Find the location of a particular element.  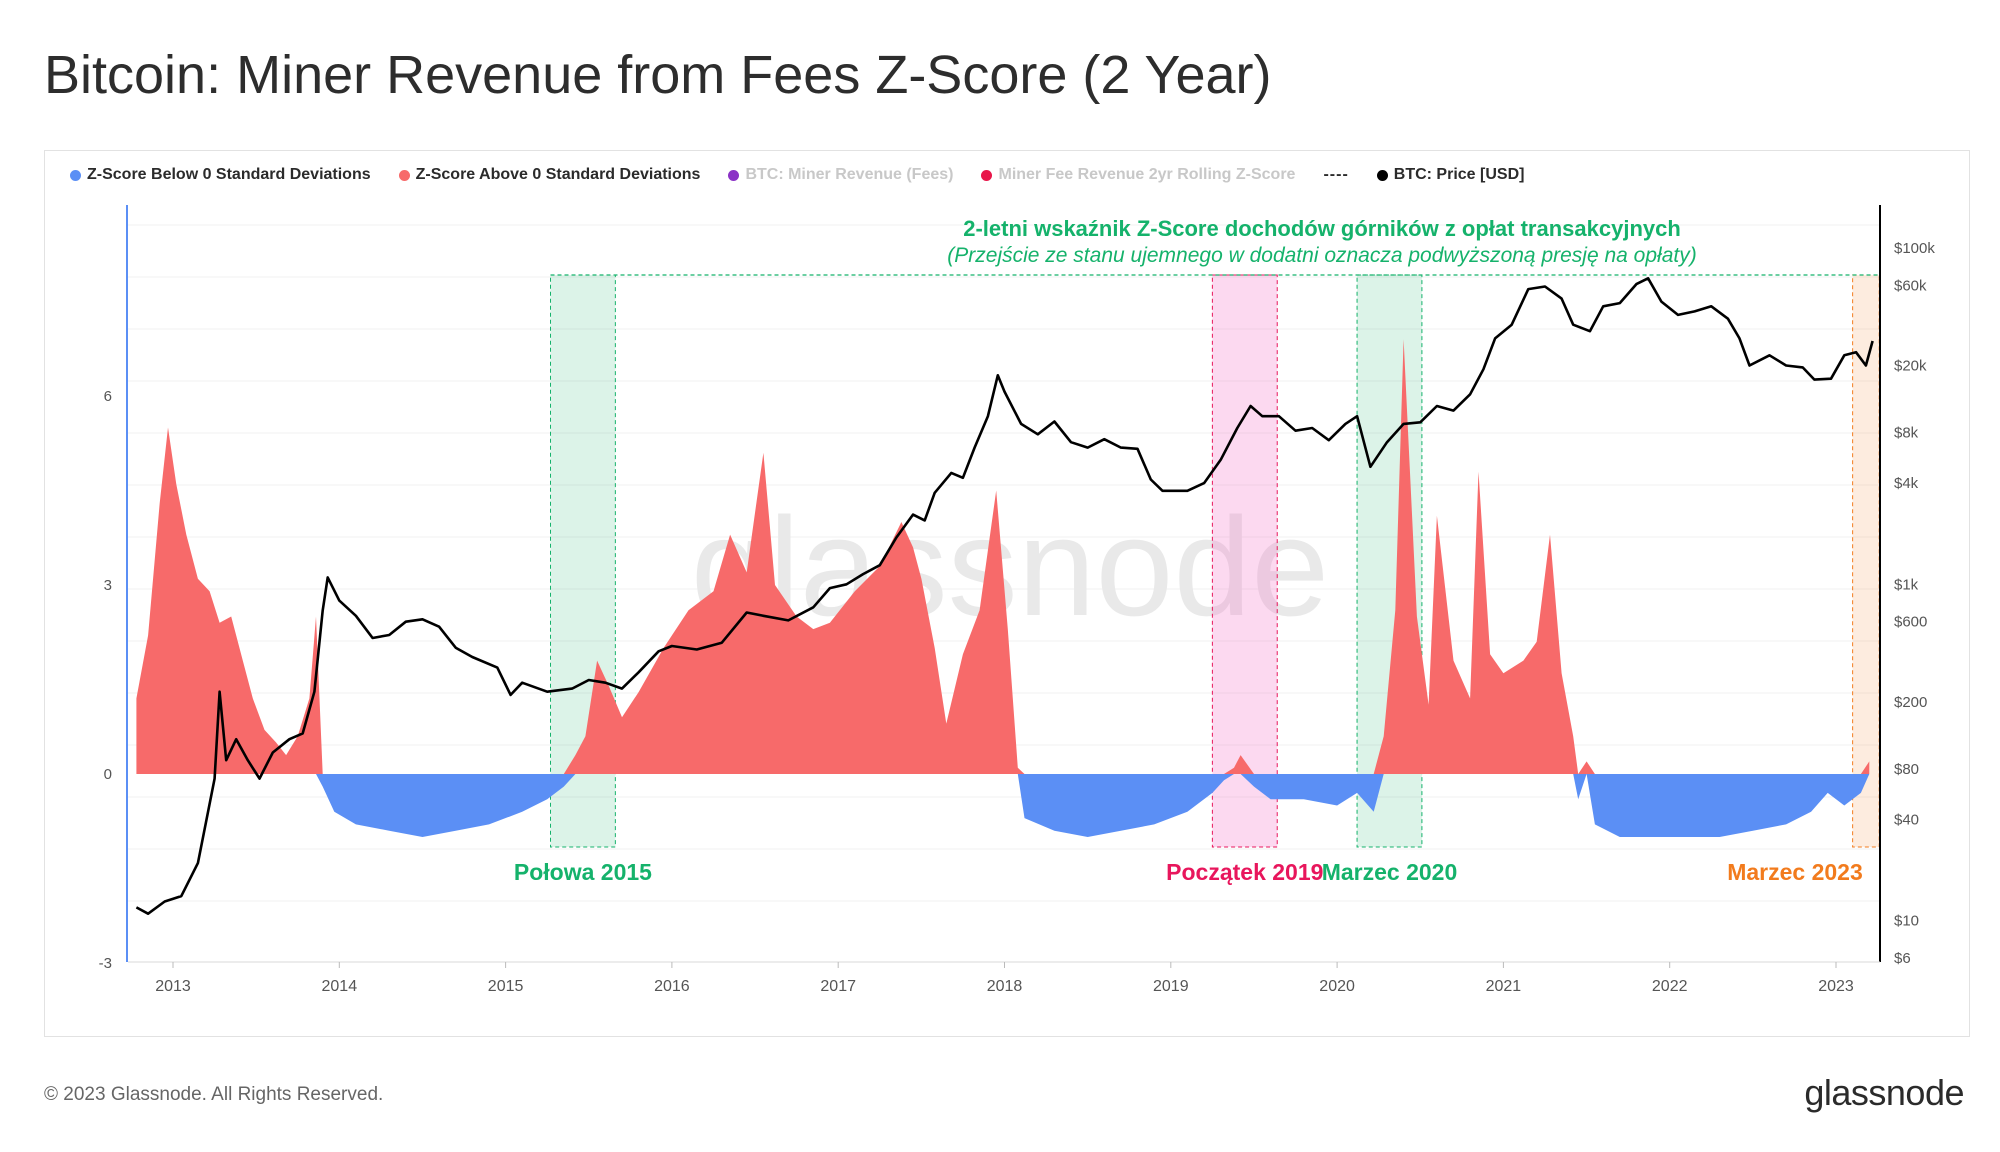

glassnode-logo: glassnode is located at coordinates (1884, 1092).